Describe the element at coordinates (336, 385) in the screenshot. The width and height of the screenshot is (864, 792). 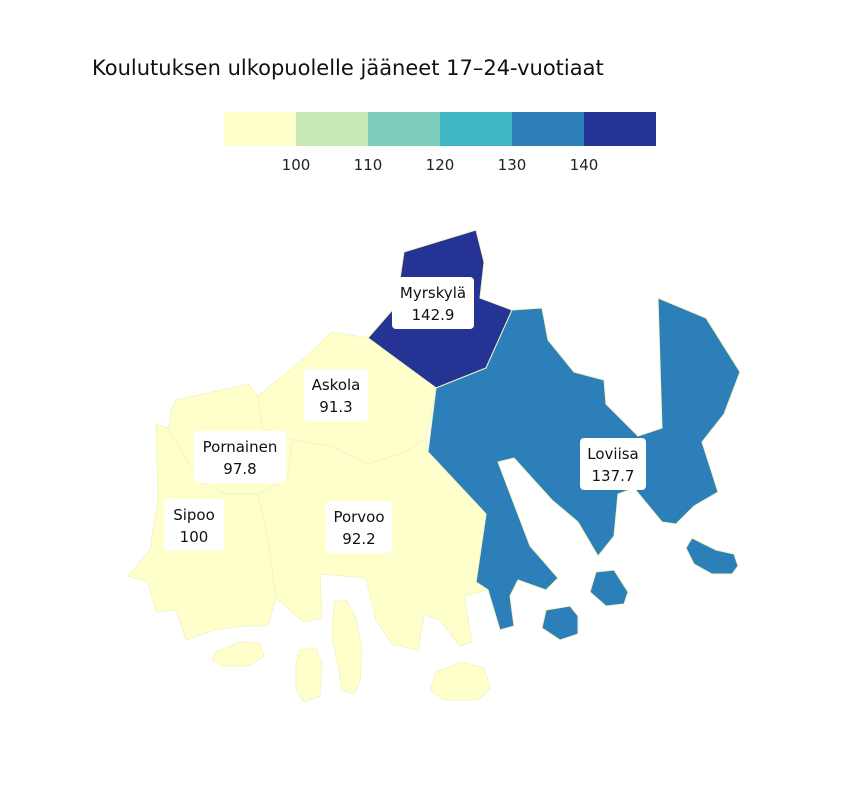
I see `label-askola-name: Askola` at that location.